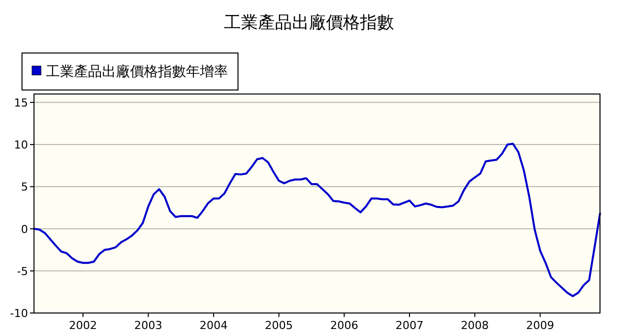  I want to click on y-tick-label: -10, so click(19, 313).